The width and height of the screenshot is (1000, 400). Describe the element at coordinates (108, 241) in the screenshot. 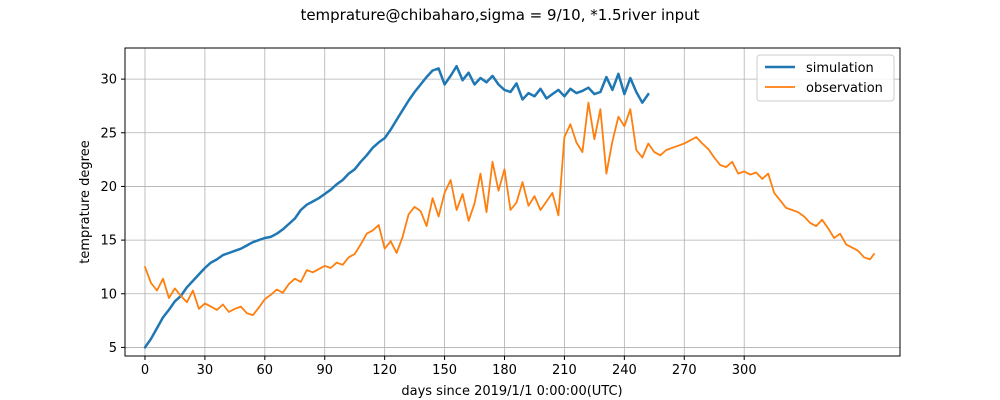

I see `y-tick-label: 15` at that location.